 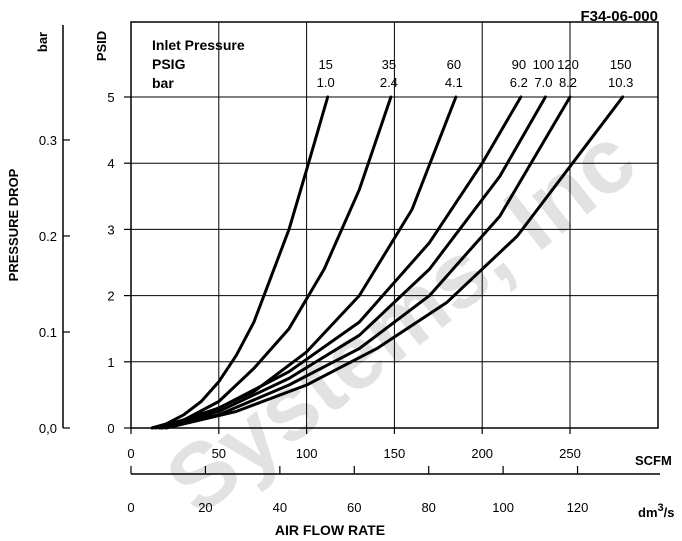 What do you see at coordinates (544, 64) in the screenshot?
I see `legend-psig-value: 100` at bounding box center [544, 64].